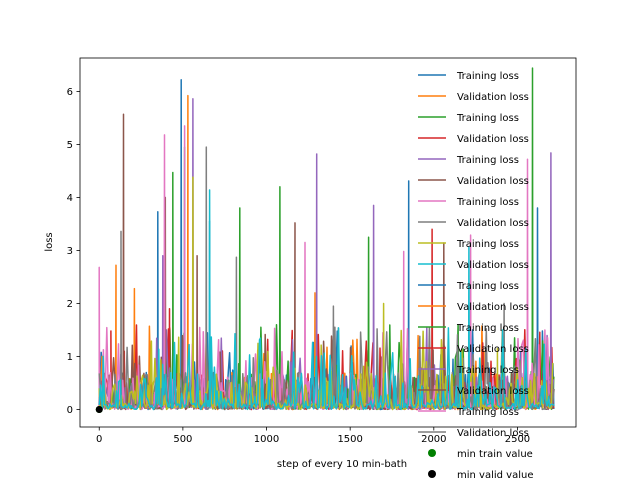  Describe the element at coordinates (493, 181) in the screenshot. I see `legend-label-5: Validation loss` at that location.